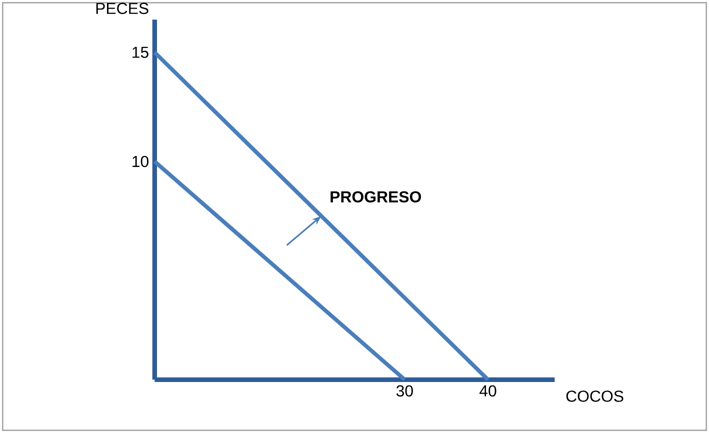 This screenshot has height=433, width=709. What do you see at coordinates (122, 8) in the screenshot?
I see `y-axis-title: PECES` at bounding box center [122, 8].